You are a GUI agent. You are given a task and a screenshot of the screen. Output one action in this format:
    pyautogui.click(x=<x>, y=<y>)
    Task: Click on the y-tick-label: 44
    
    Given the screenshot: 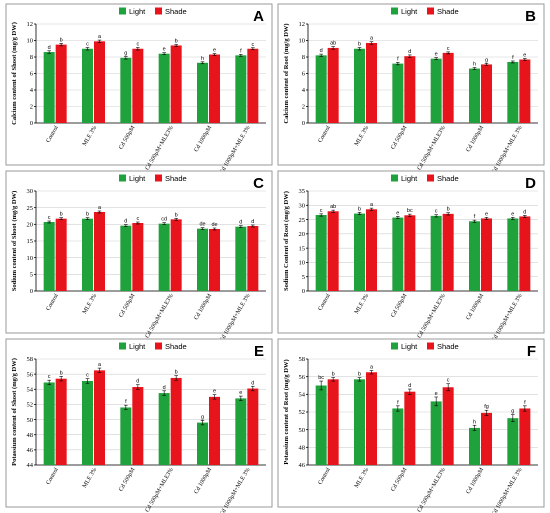 What is the action you would take?
    pyautogui.click(x=30, y=465)
    